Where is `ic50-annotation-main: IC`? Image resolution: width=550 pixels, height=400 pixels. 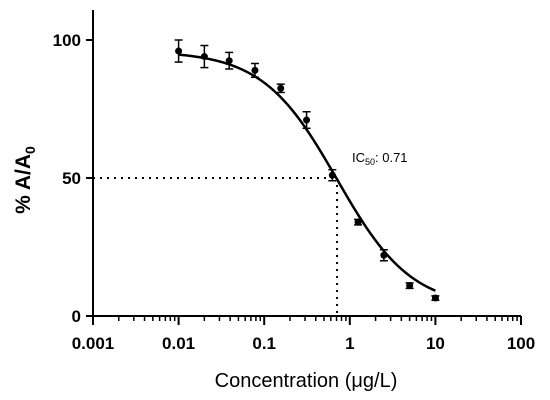 ic50-annotation-main: IC is located at coordinates (358, 157).